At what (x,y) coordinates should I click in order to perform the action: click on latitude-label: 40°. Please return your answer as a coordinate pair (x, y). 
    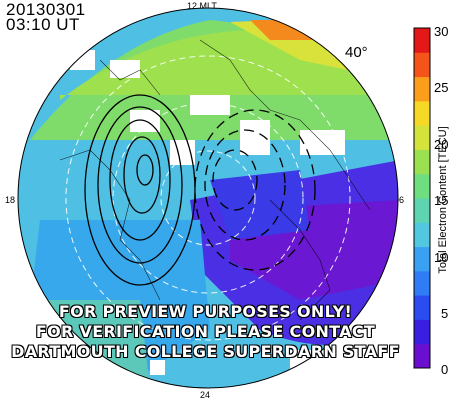
    Looking at the image, I should click on (356, 52).